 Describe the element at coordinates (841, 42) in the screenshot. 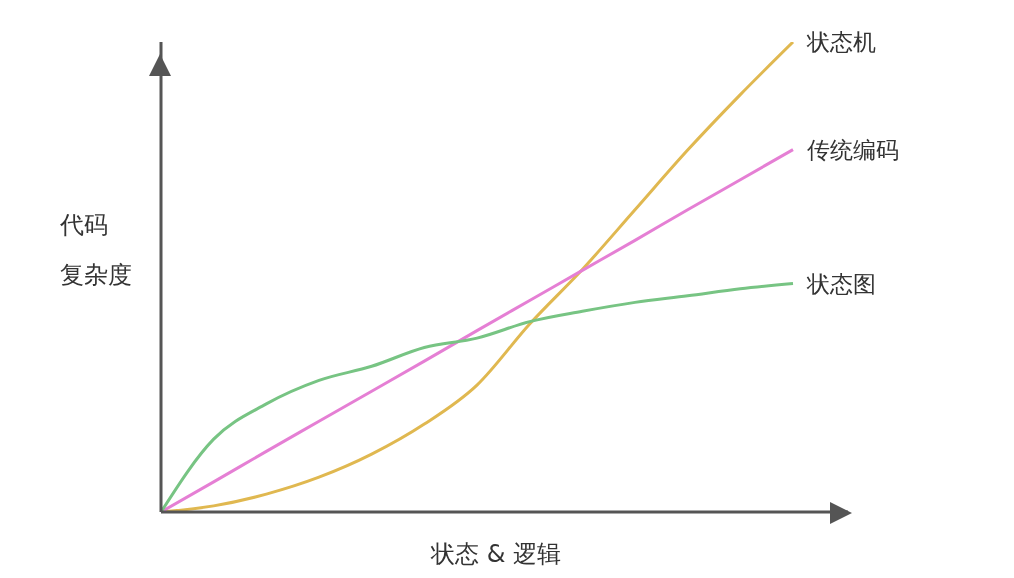

I see `series-label: 状态机` at that location.